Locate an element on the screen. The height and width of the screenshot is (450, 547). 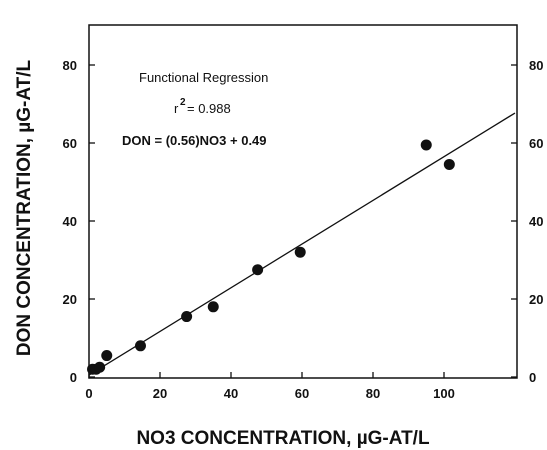
x-tick-label: 80 is located at coordinates (373, 393).